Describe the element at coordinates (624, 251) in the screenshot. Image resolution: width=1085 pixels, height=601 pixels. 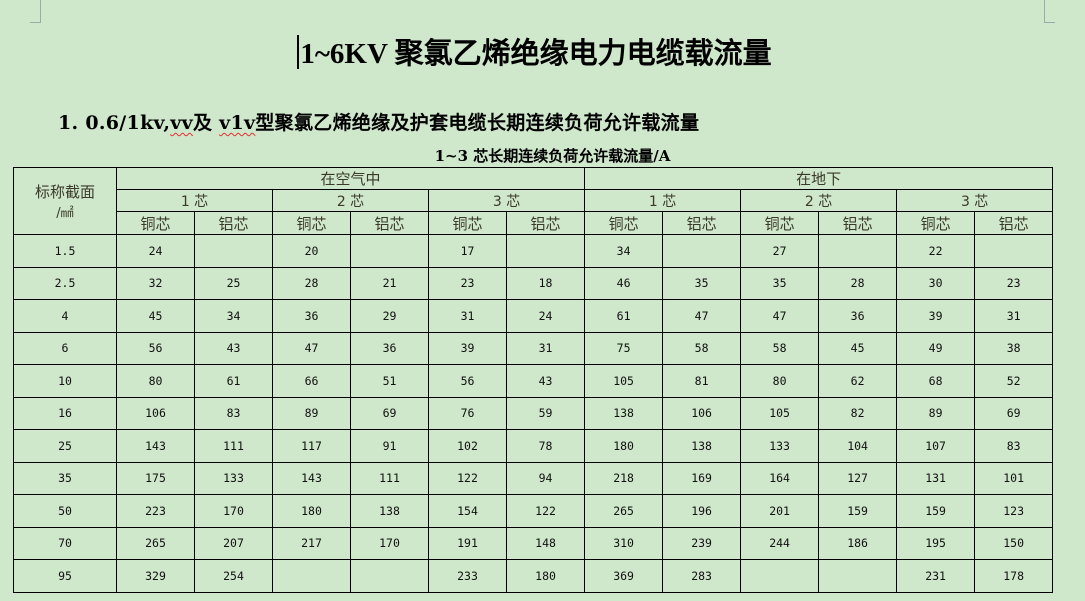
I see `ampacity-cell: 34` at that location.